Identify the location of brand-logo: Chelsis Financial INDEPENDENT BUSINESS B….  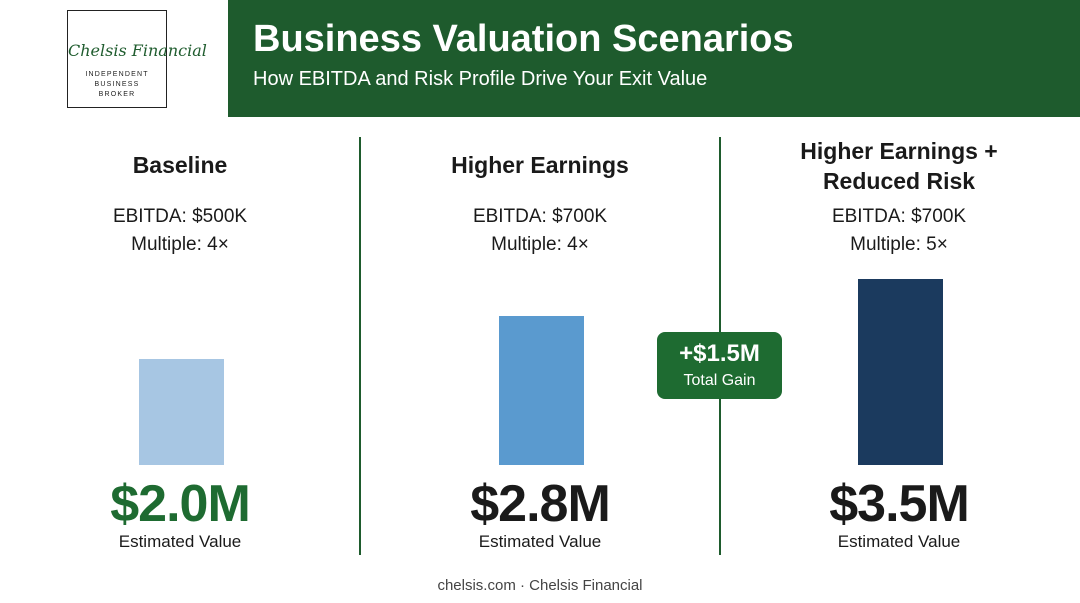
(137, 59).